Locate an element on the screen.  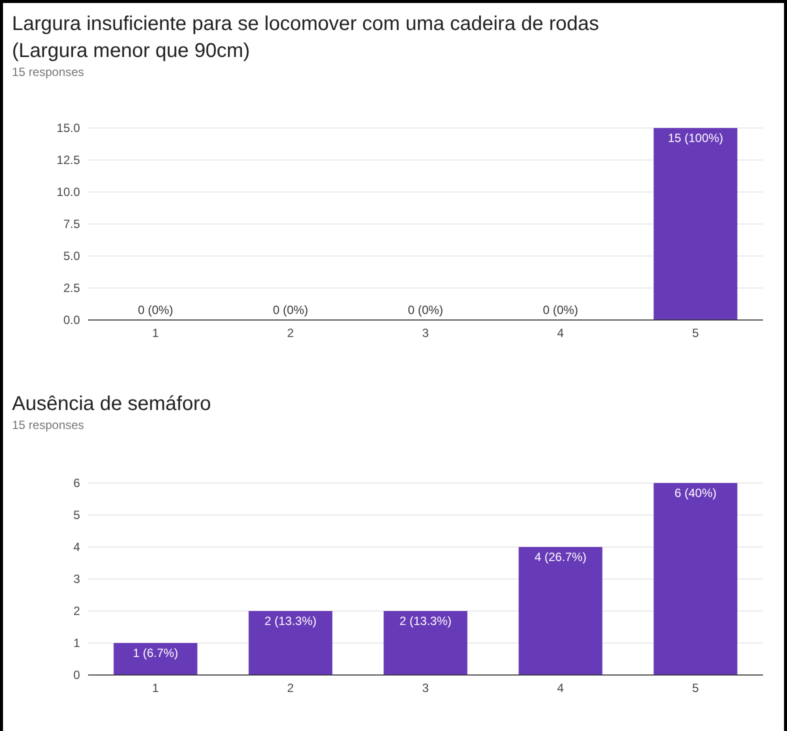
chart-title: Ausência de semáforo is located at coordinates (112, 404).